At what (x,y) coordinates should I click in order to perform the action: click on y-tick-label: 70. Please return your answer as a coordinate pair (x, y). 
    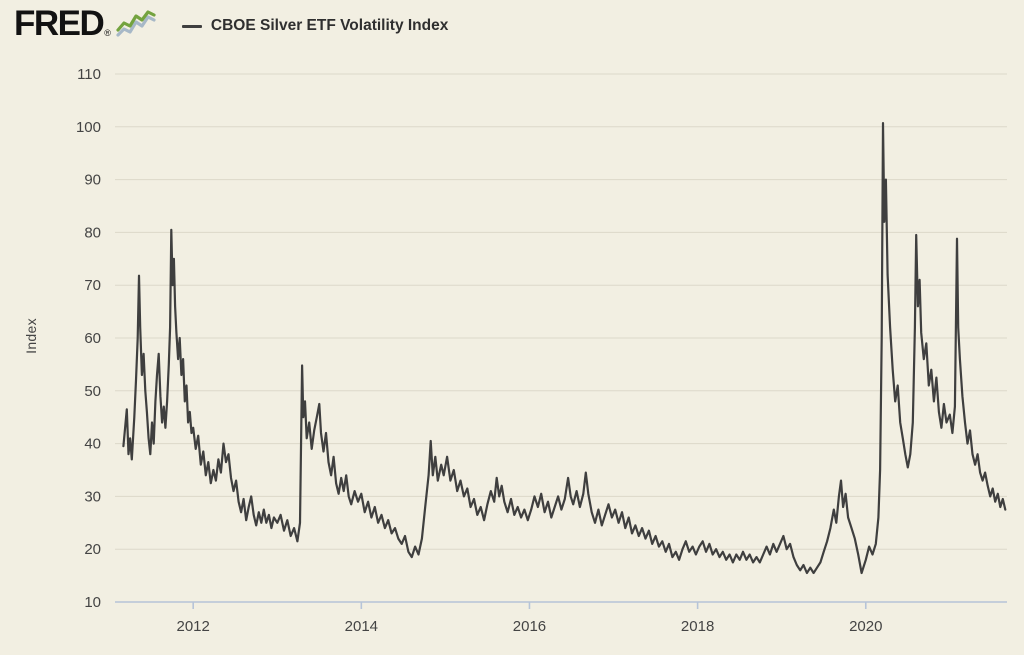
    Looking at the image, I should click on (92, 285).